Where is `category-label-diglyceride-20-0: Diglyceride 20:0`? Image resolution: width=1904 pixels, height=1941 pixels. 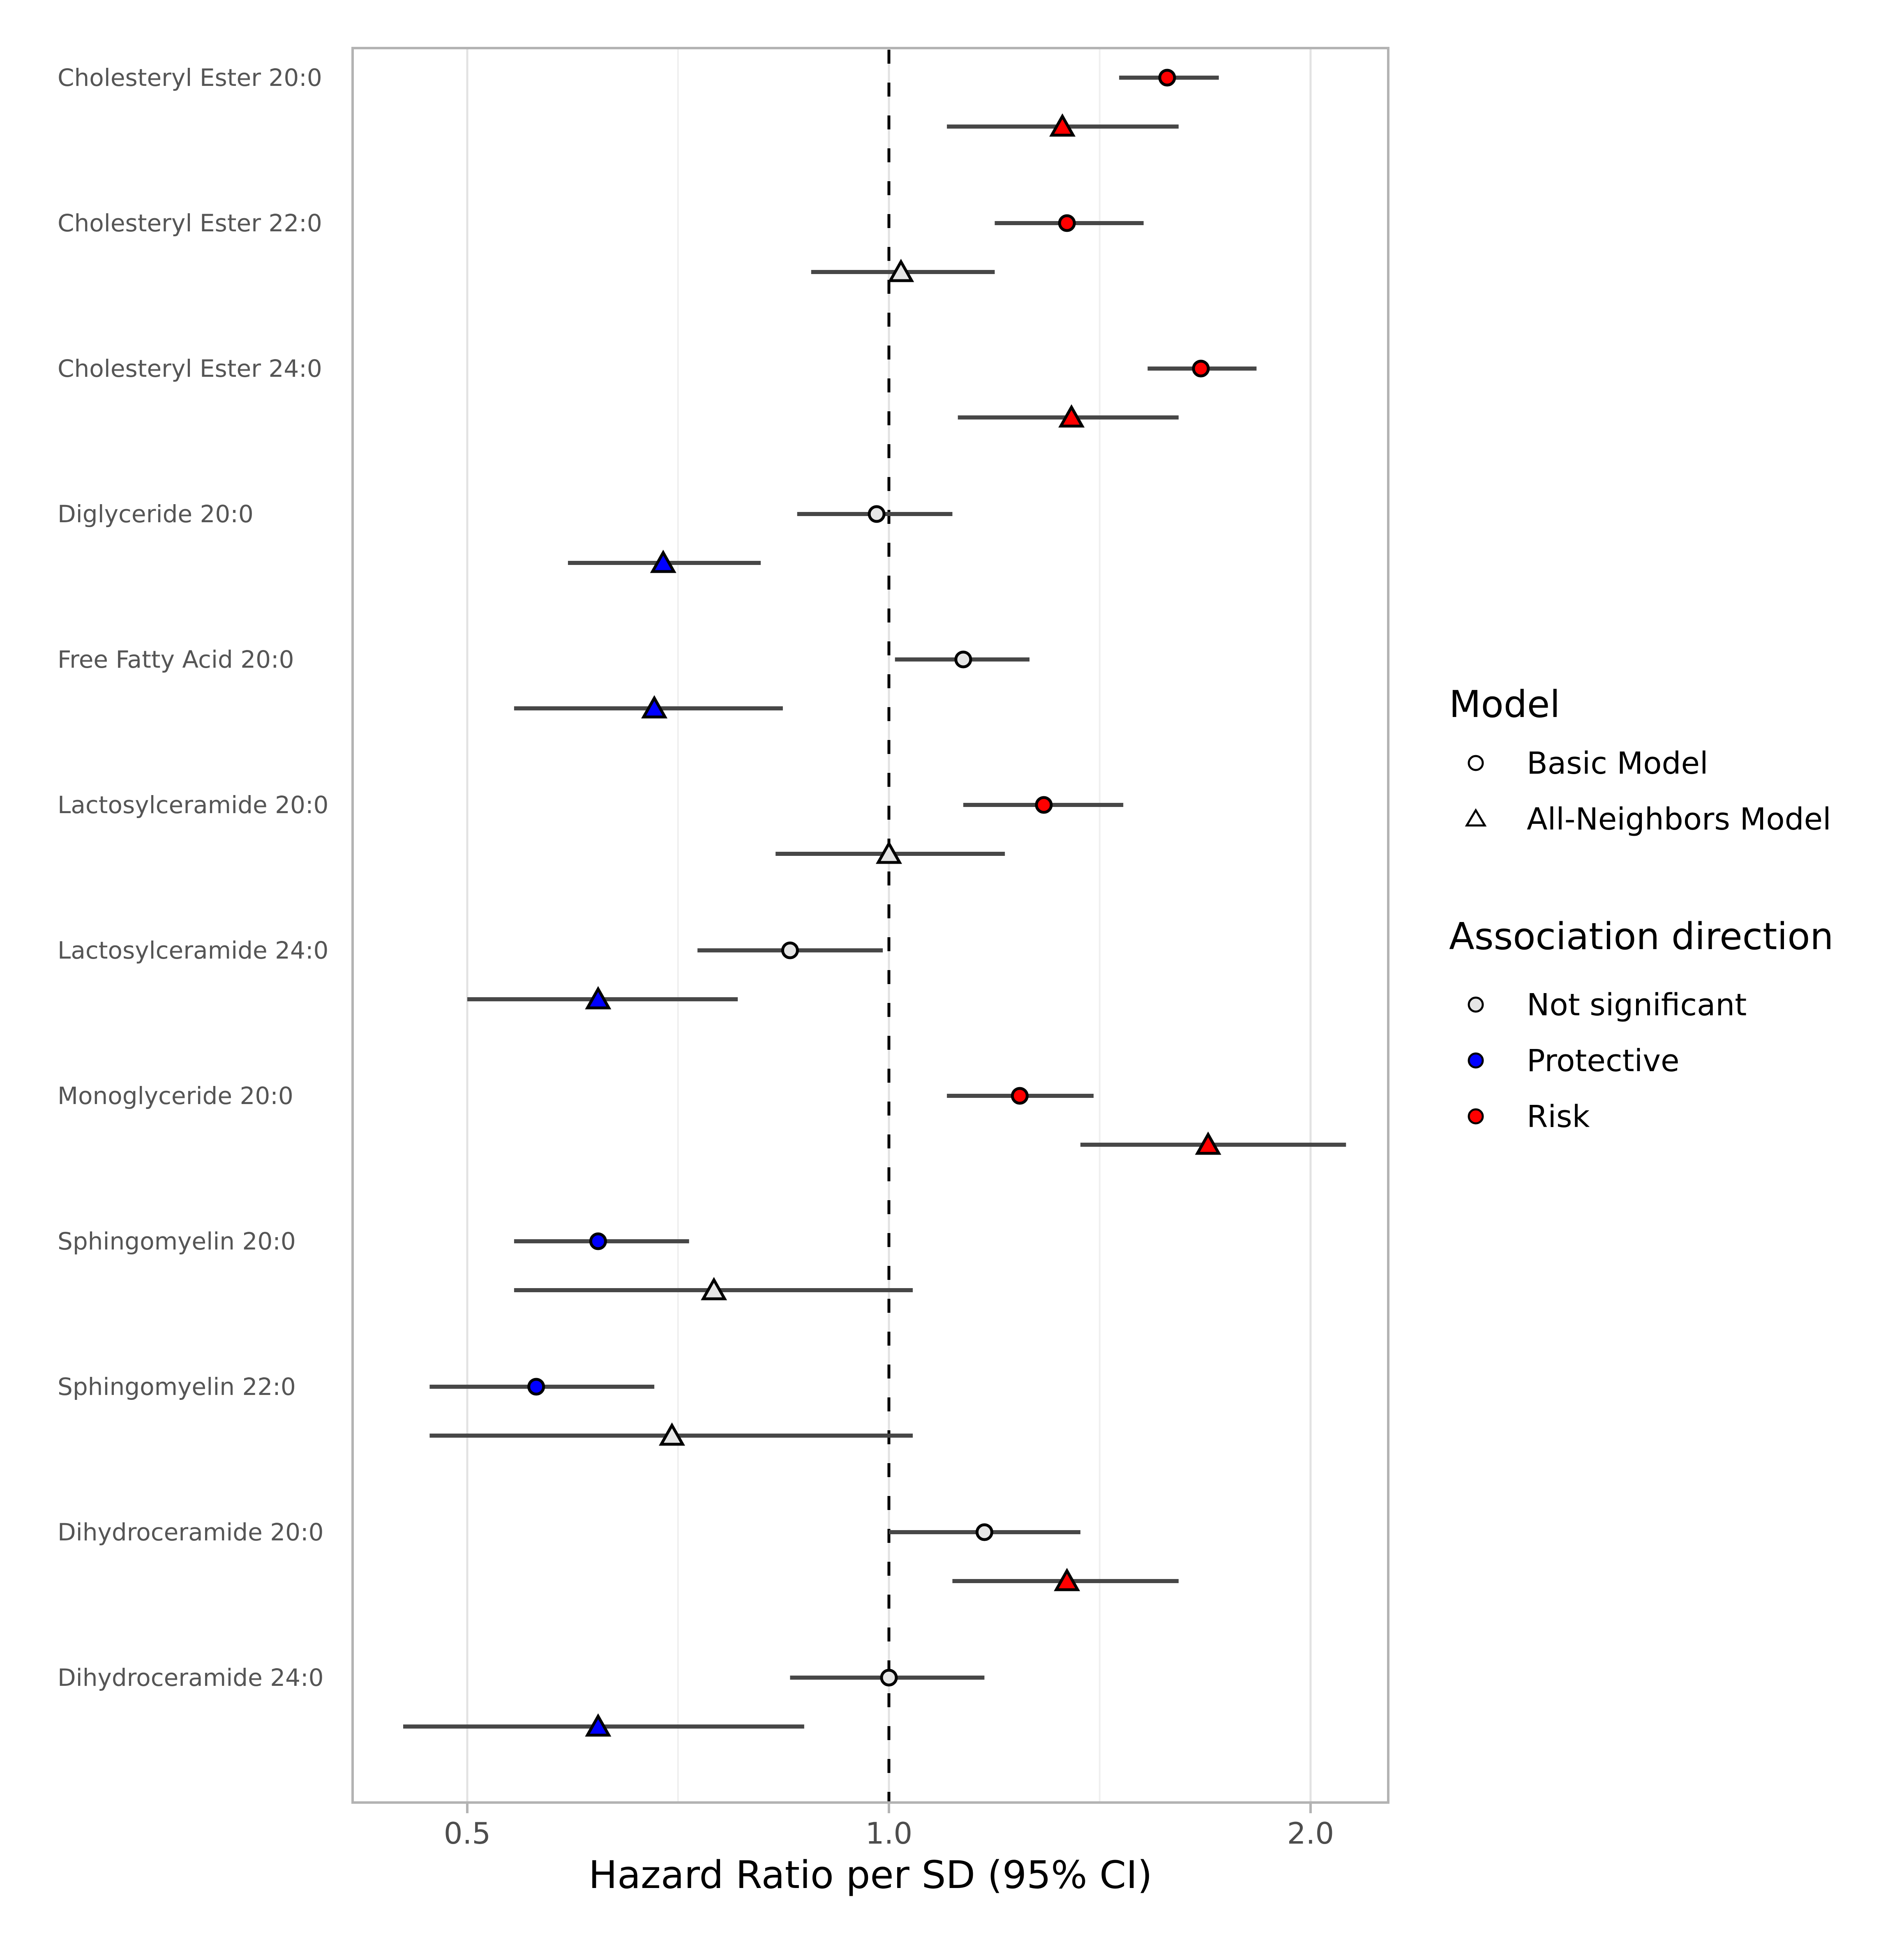 category-label-diglyceride-20-0: Diglyceride 20:0 is located at coordinates (156, 514).